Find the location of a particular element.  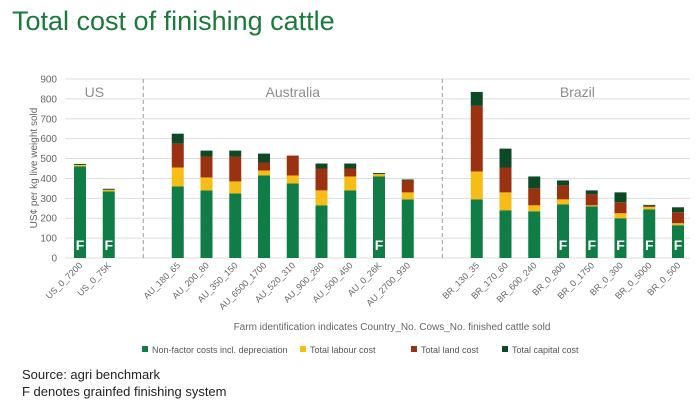

region-label: Australia is located at coordinates (293, 92).